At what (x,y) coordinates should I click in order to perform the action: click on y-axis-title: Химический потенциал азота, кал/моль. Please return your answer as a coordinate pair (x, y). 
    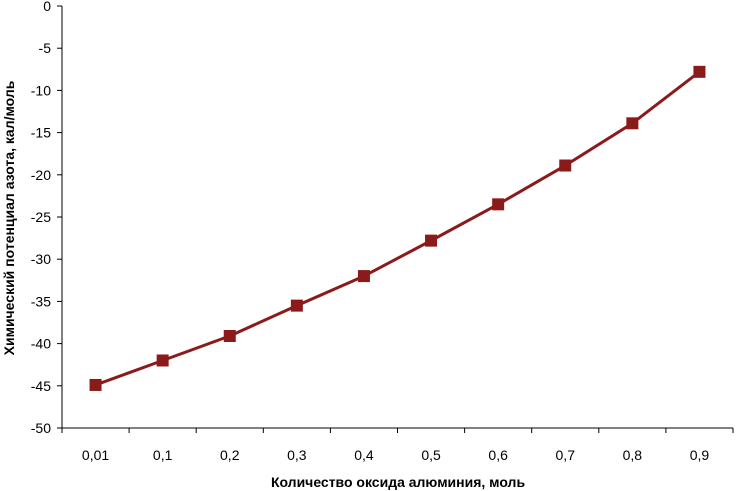
    Looking at the image, I should click on (9, 217).